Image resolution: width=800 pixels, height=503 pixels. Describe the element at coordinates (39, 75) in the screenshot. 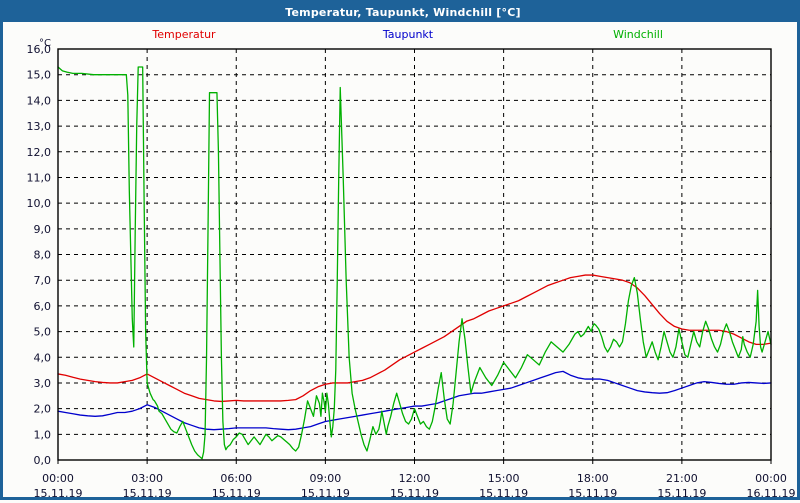

I see `y-tick-label: 15,0` at that location.